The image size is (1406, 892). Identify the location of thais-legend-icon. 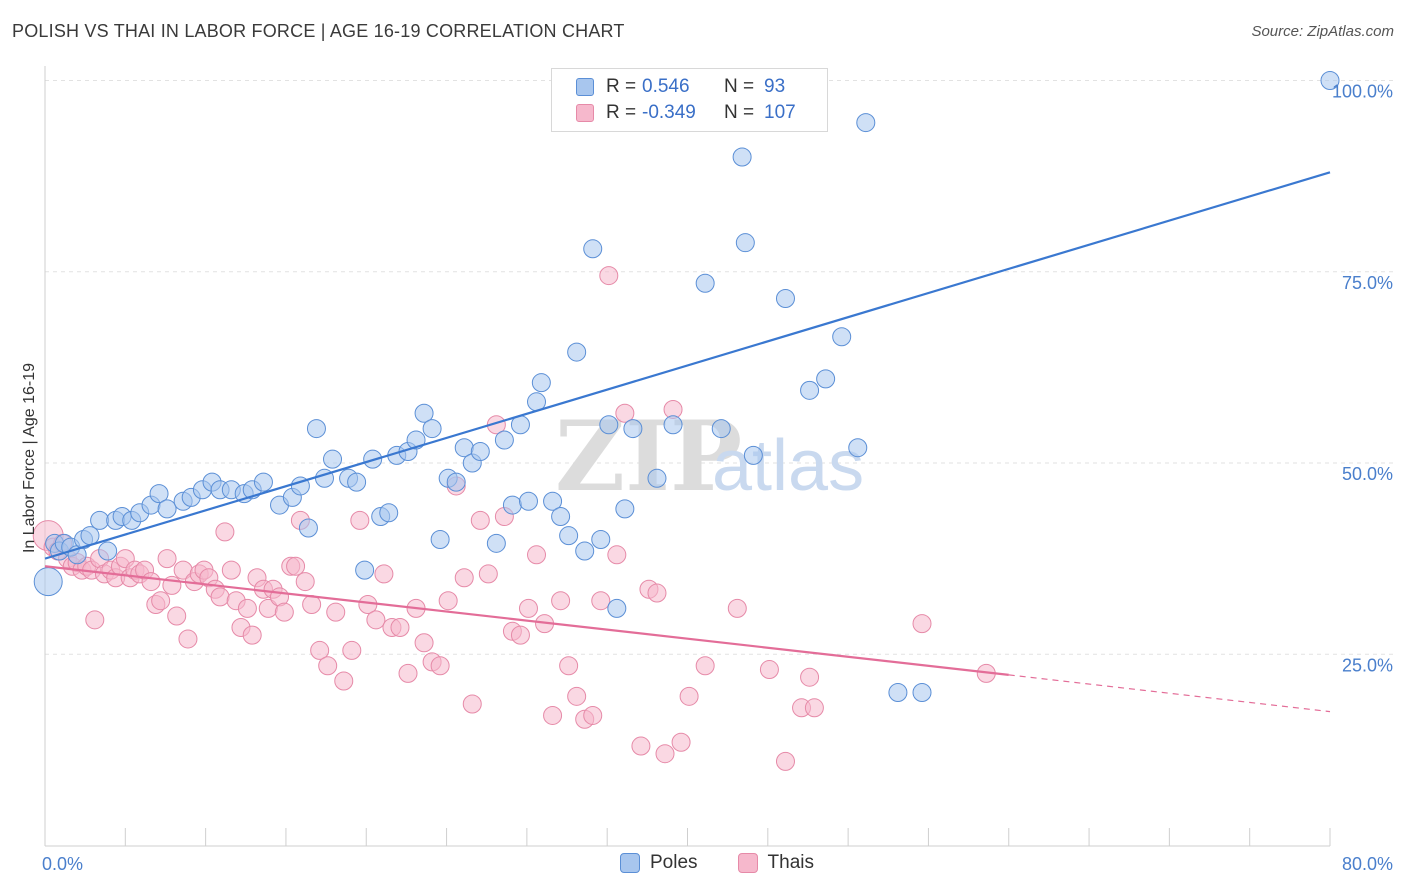
(747, 863).